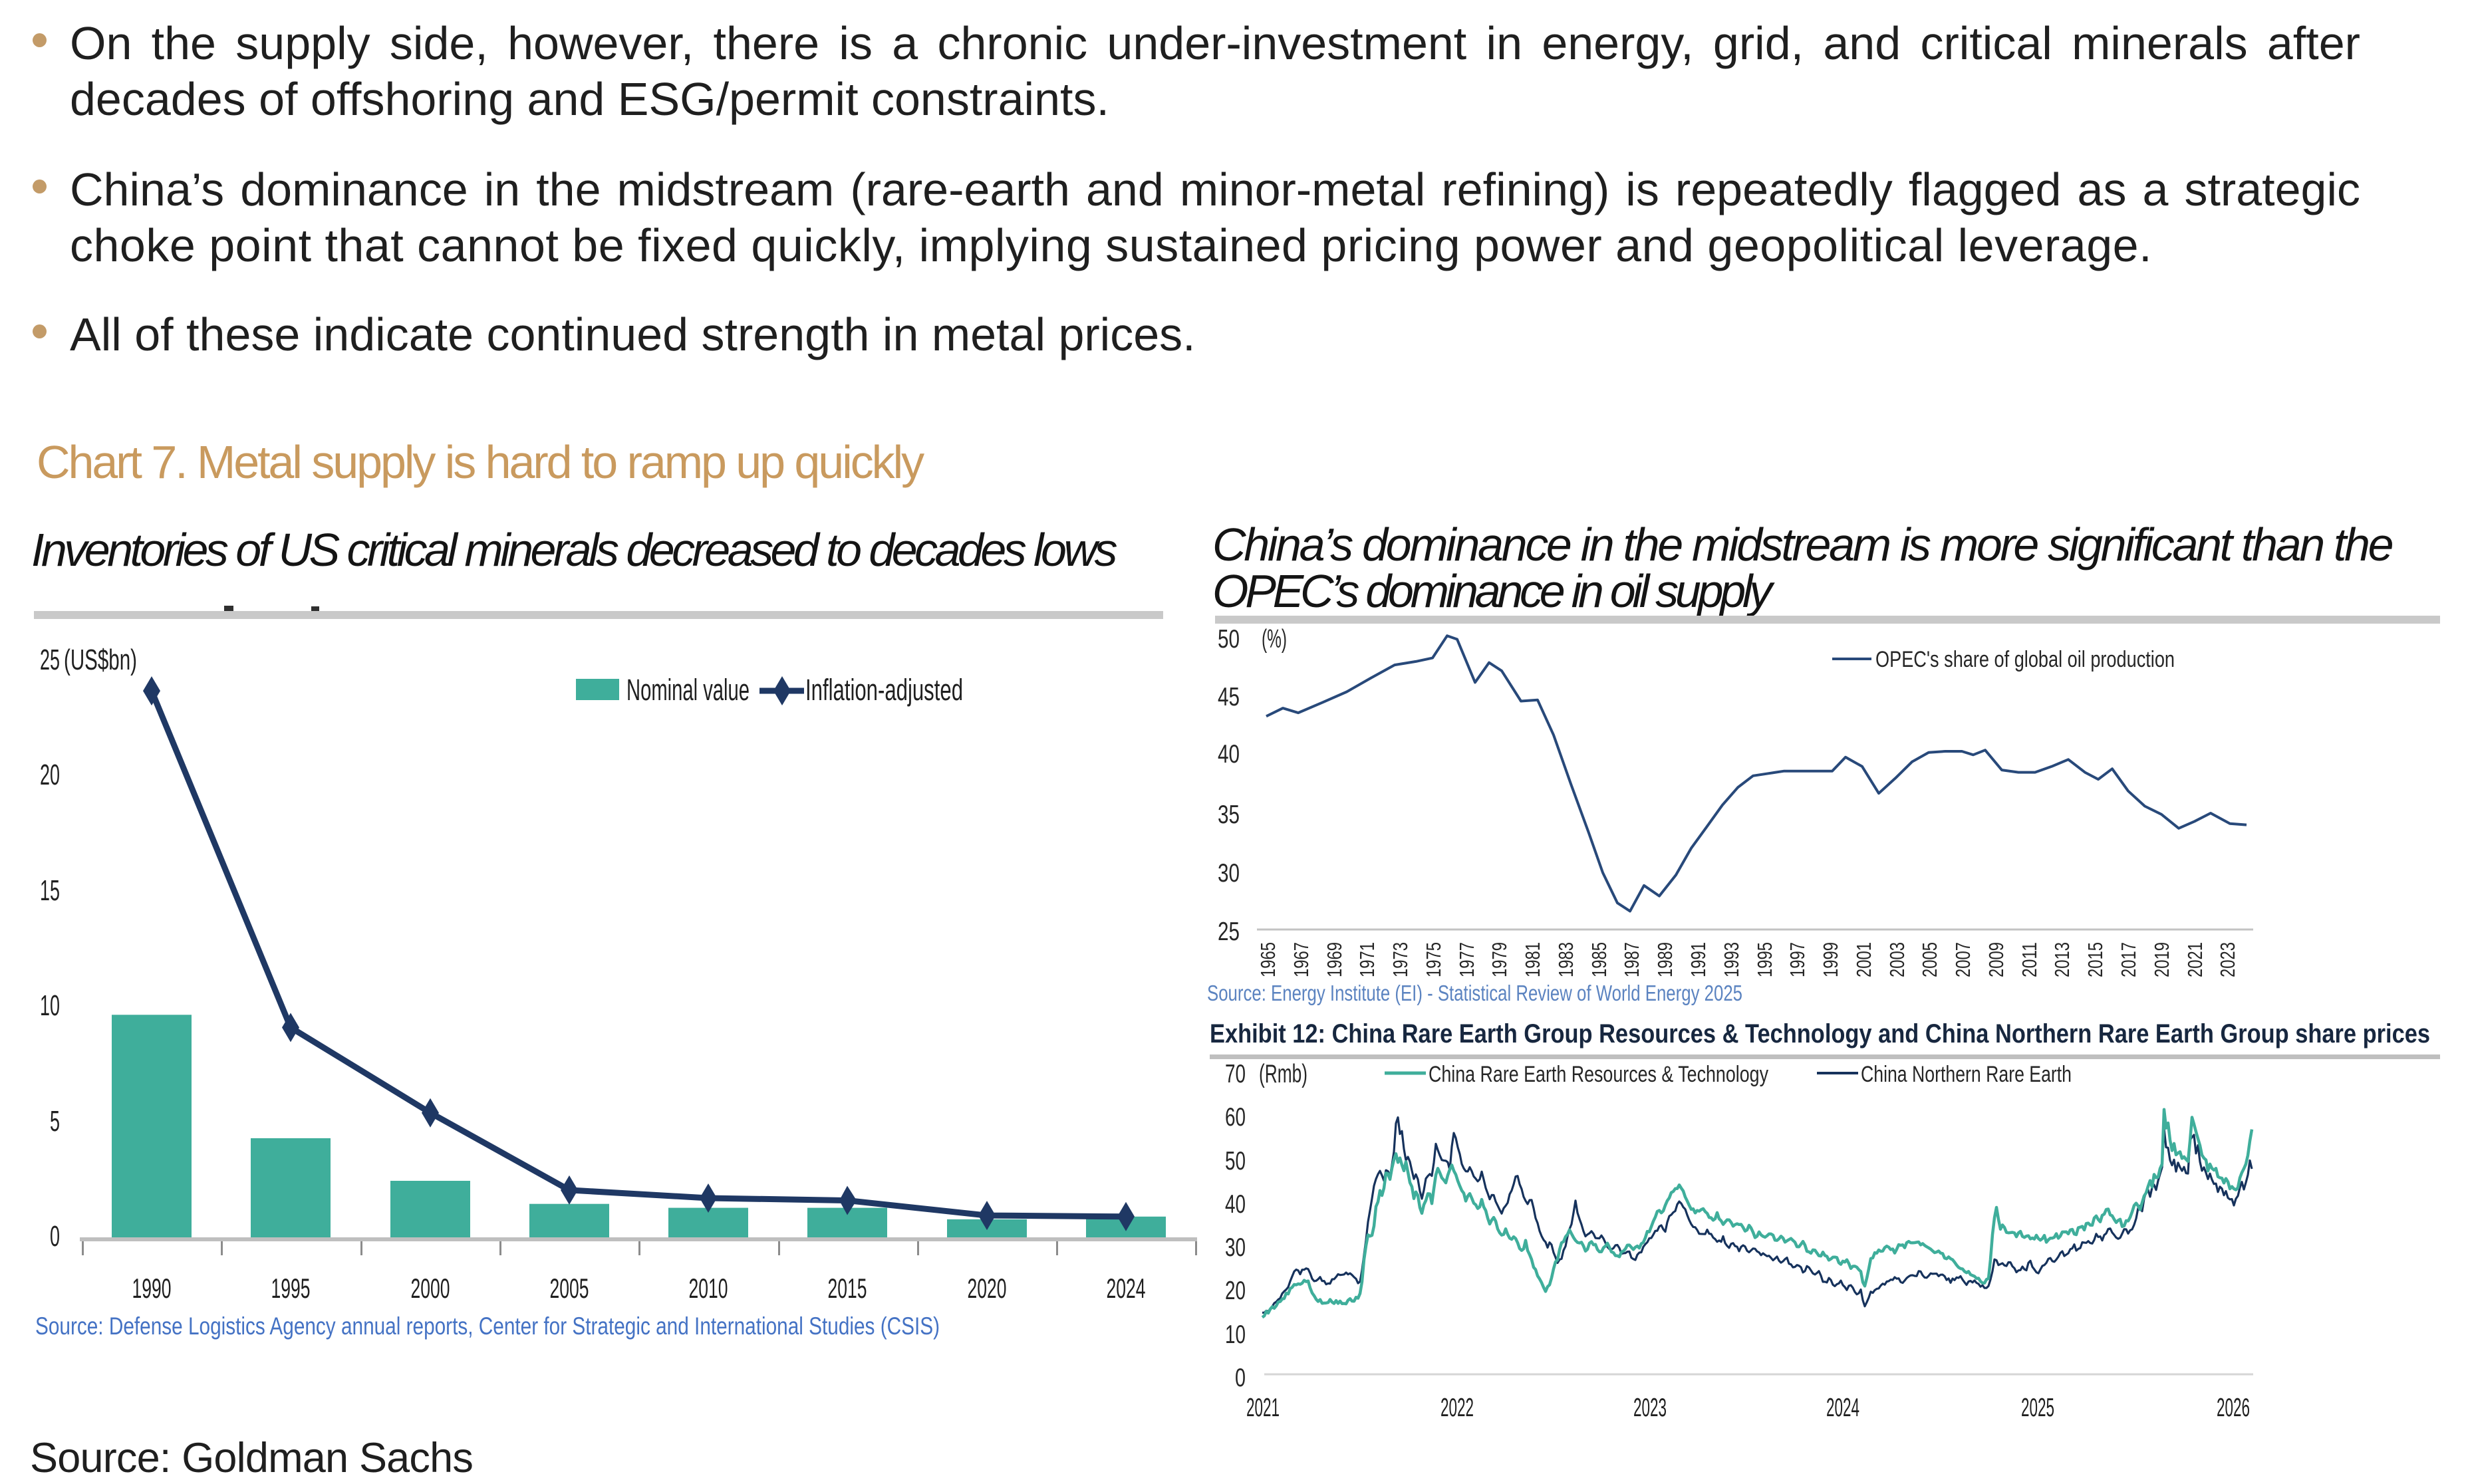  What do you see at coordinates (1499, 959) in the screenshot?
I see `svg-text: 1979` at bounding box center [1499, 959].